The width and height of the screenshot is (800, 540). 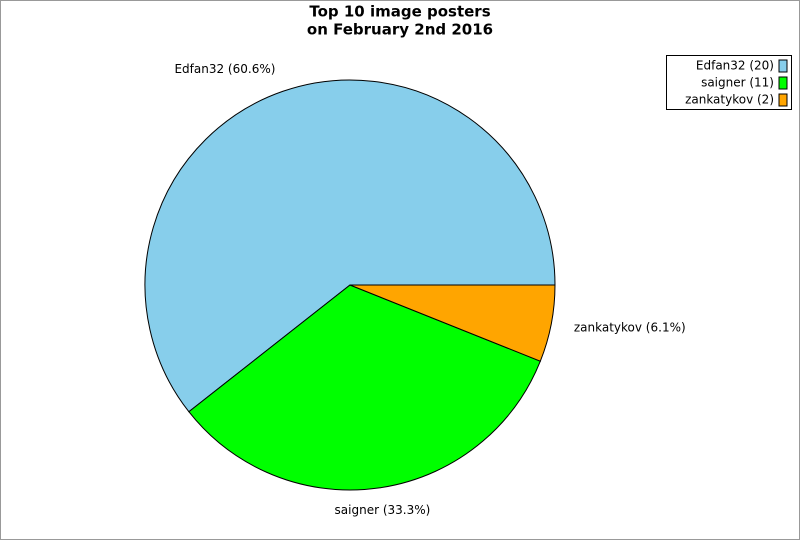 What do you see at coordinates (224, 69) in the screenshot?
I see `slice-label: Edfan32 (60.6%)` at bounding box center [224, 69].